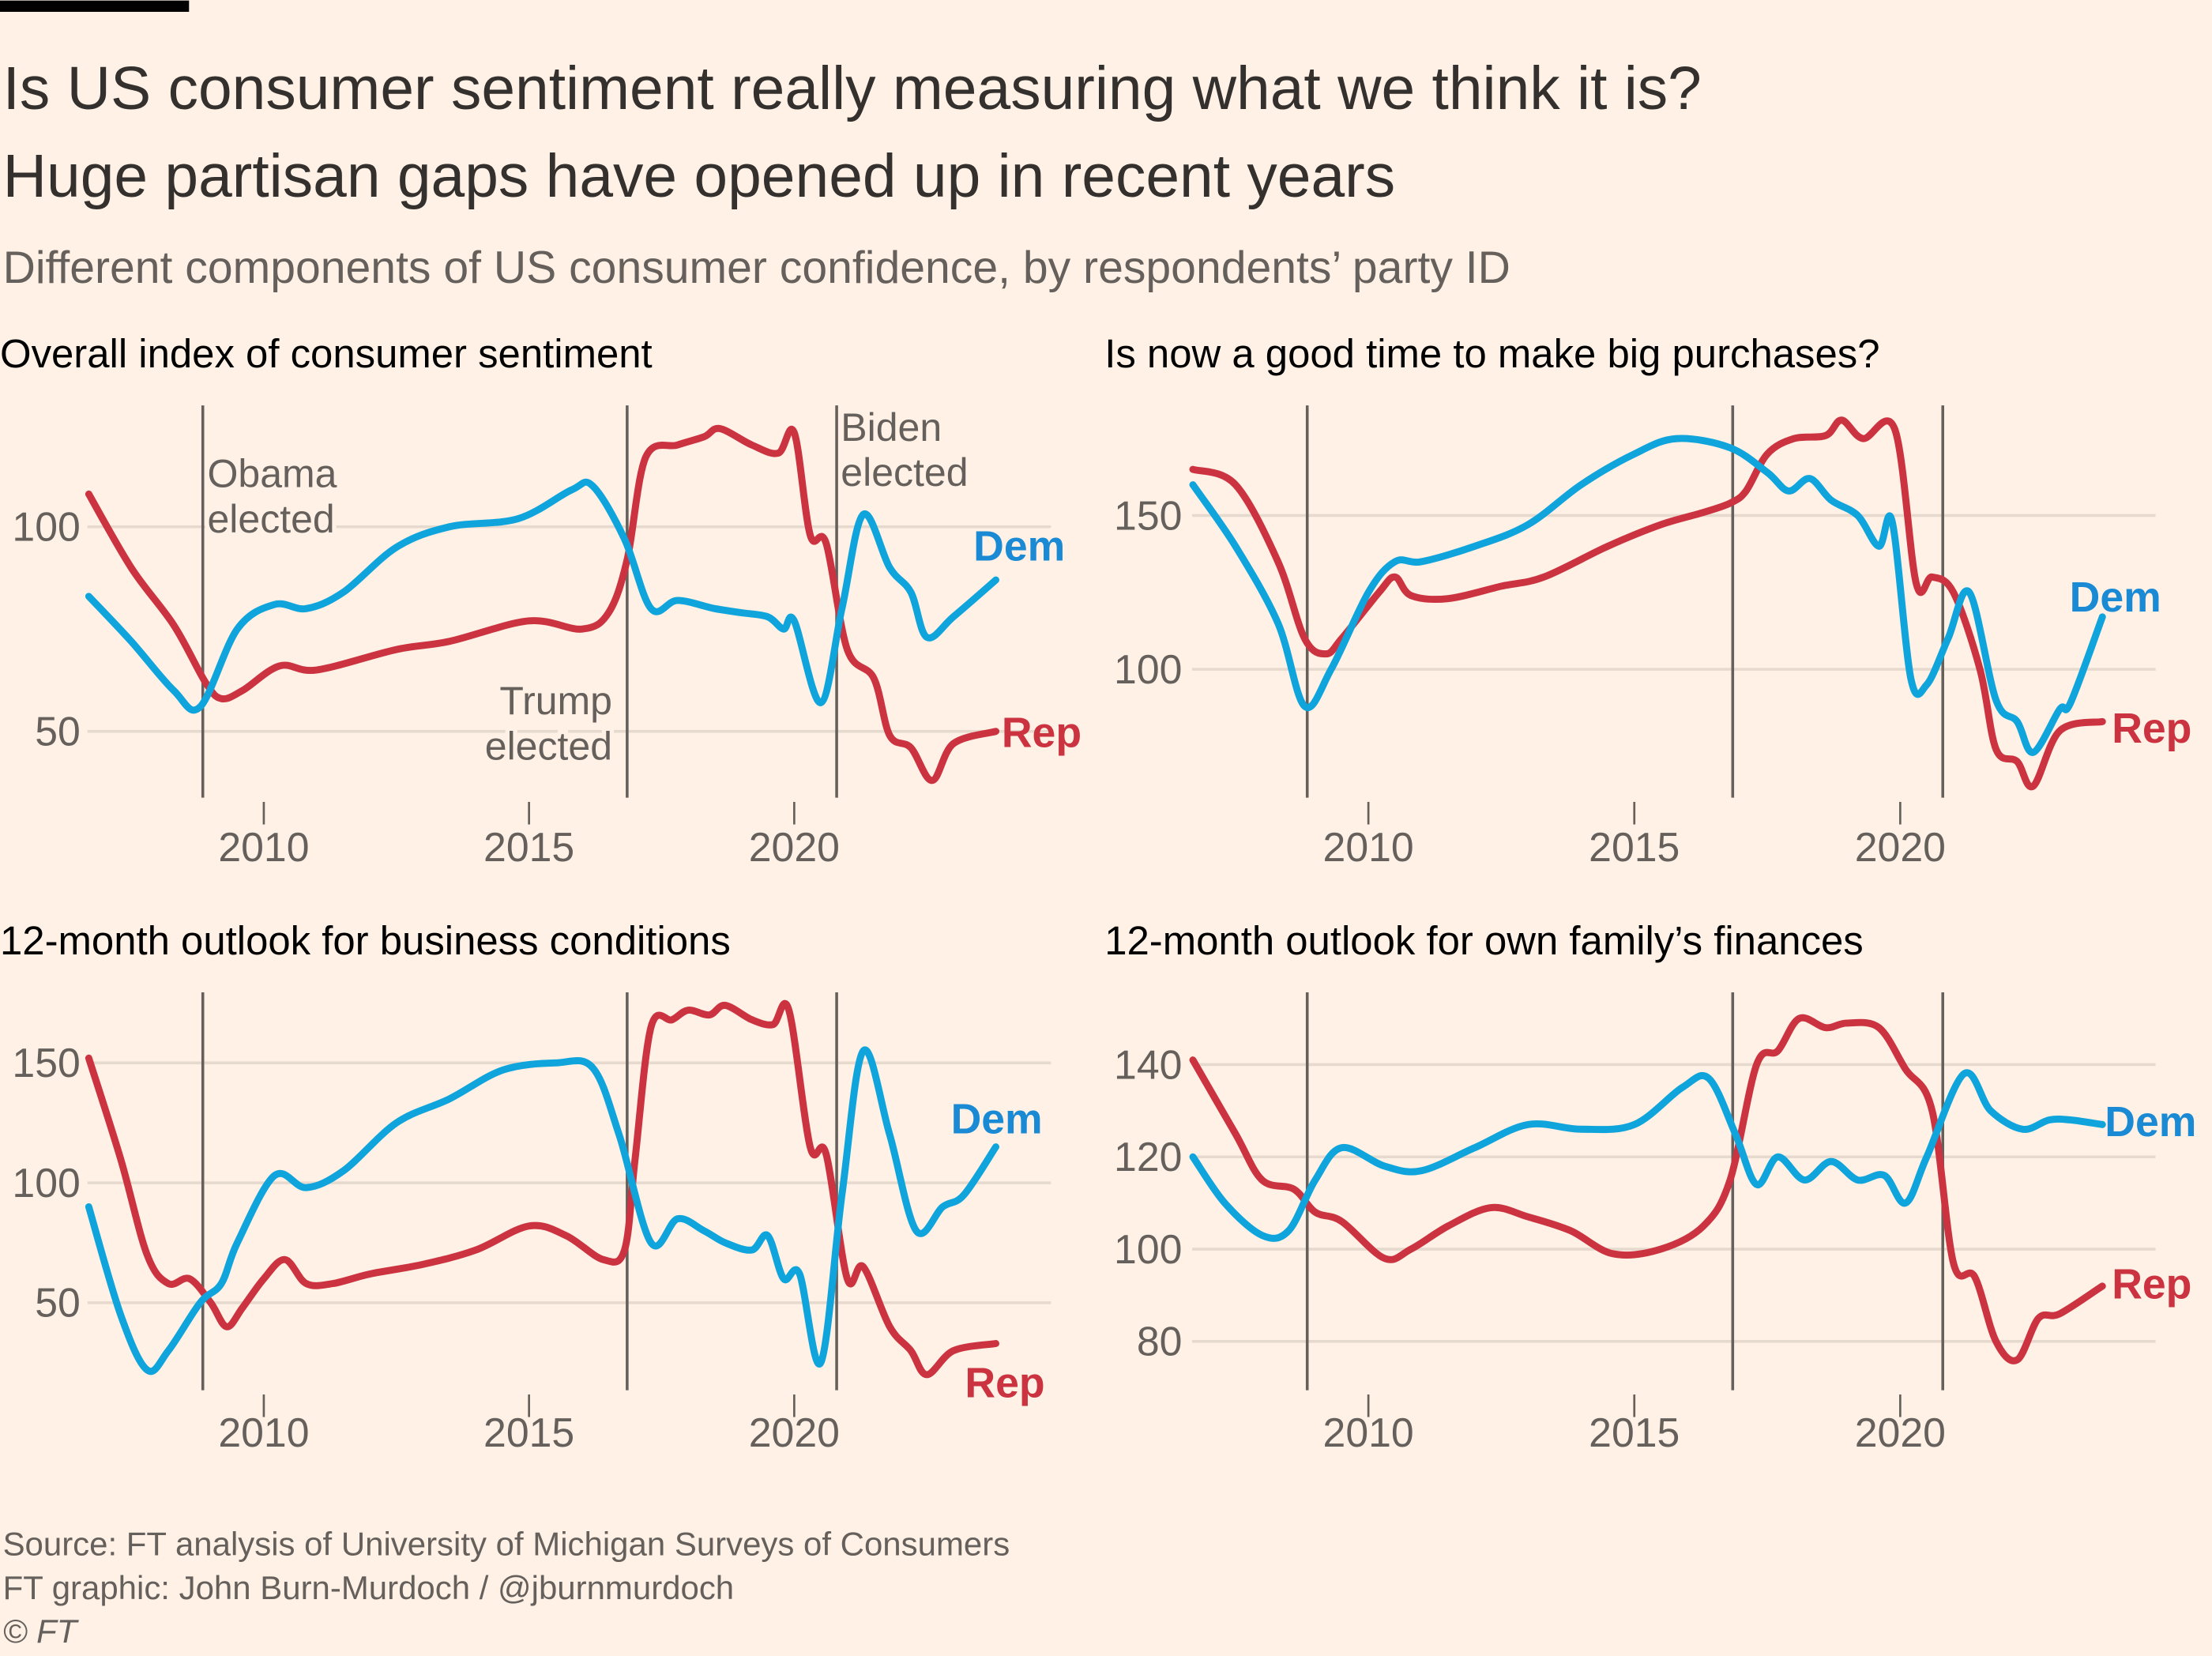 This screenshot has width=2212, height=1656. What do you see at coordinates (1148, 1157) in the screenshot?
I see `y-tick-label: 120` at bounding box center [1148, 1157].